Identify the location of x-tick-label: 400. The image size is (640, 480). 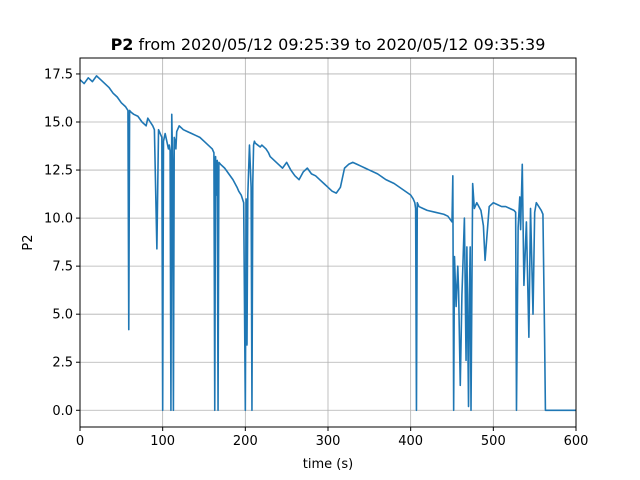
(410, 441).